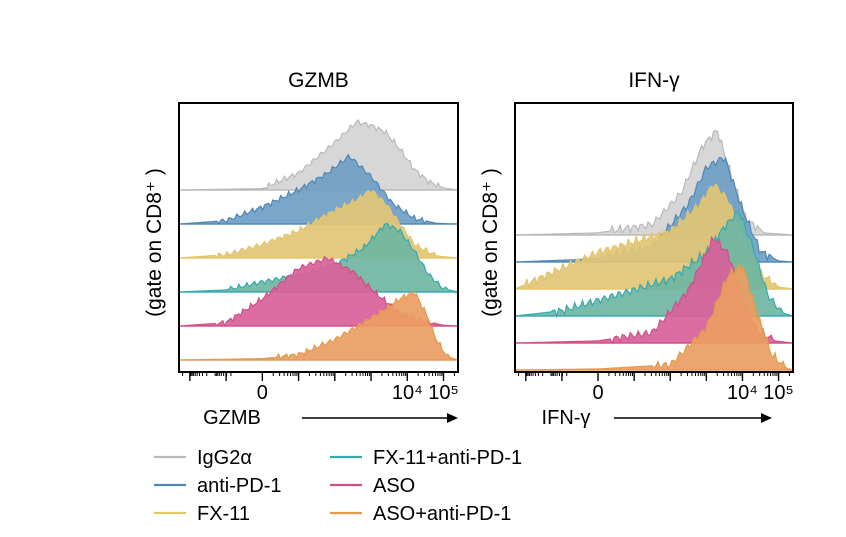 Image resolution: width=846 pixels, height=537 pixels. What do you see at coordinates (318, 80) in the screenshot?
I see `panel-title: GZMB` at bounding box center [318, 80].